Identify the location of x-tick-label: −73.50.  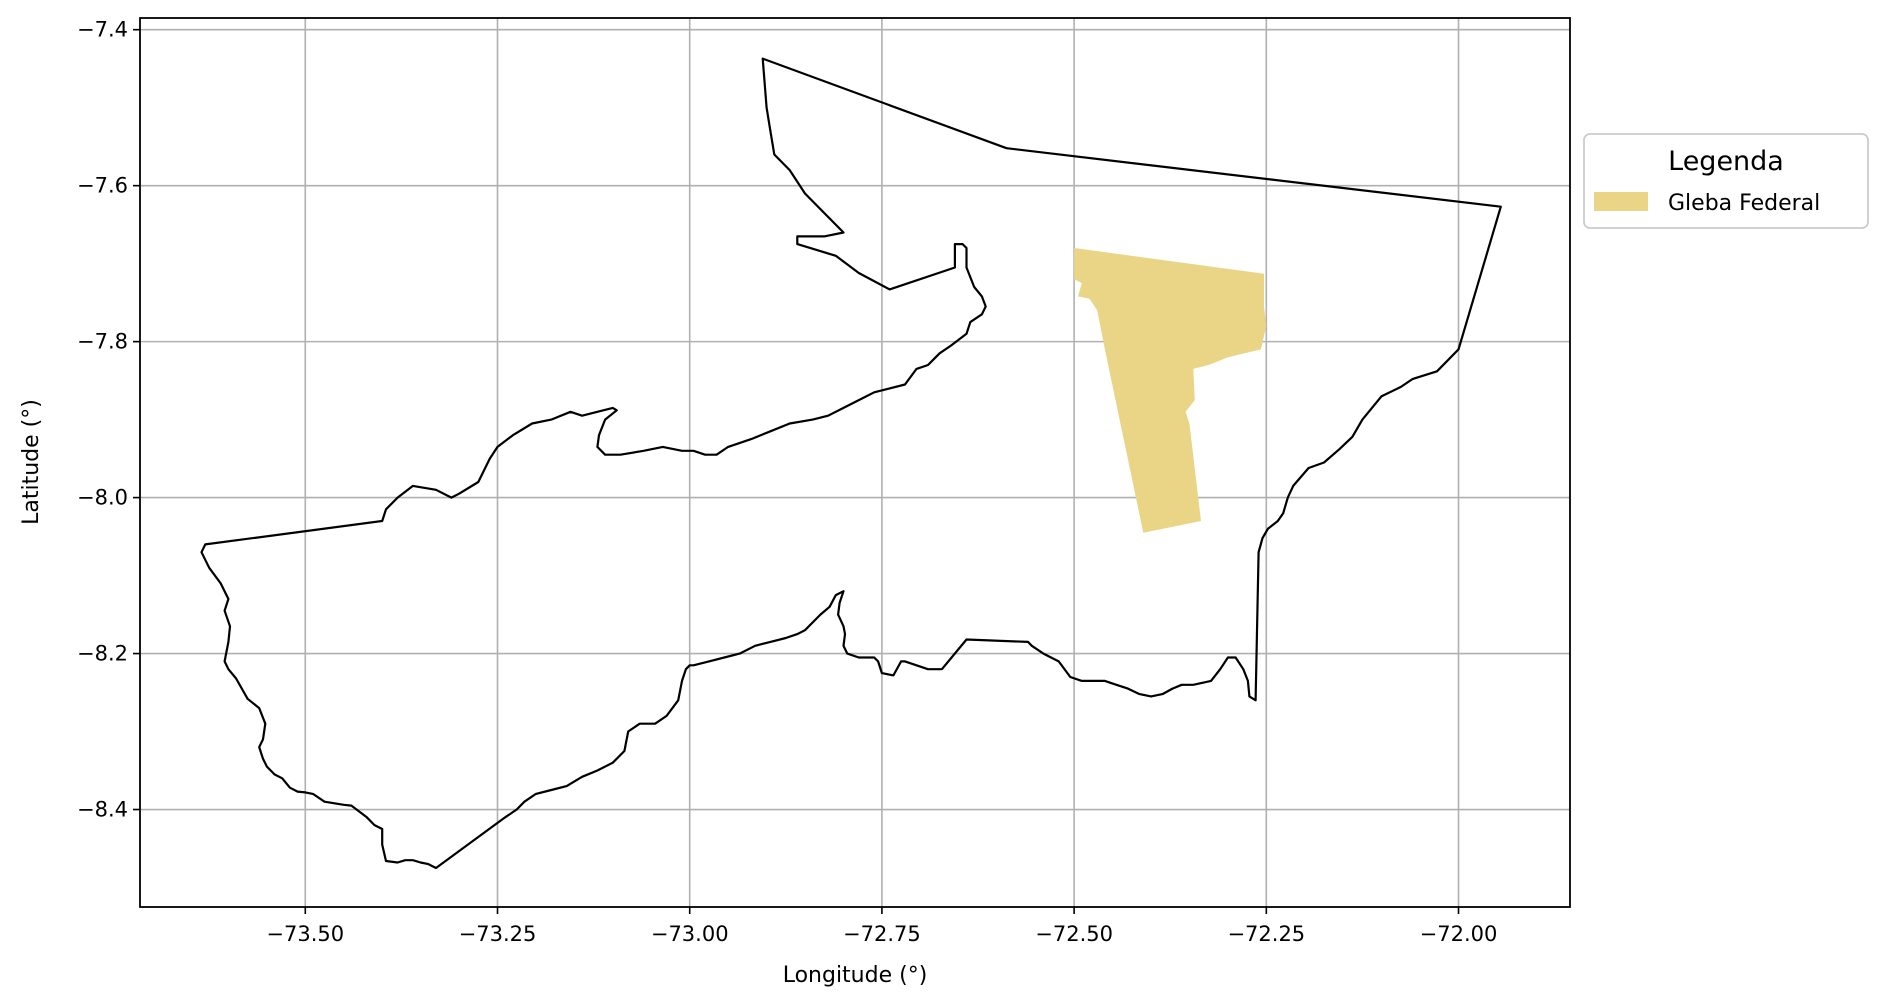
(305, 934).